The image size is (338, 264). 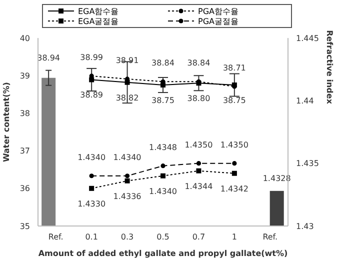 What do you see at coordinates (25, 75) in the screenshot?
I see `y-tick-label: 39` at bounding box center [25, 75].